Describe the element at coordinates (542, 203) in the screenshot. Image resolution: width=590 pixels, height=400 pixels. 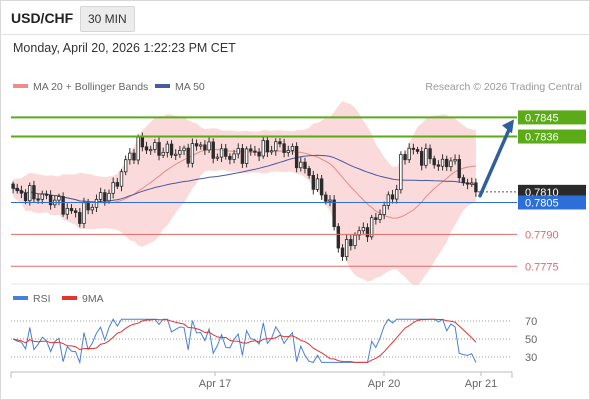
I see `pivot-level-label: 0.7805` at that location.